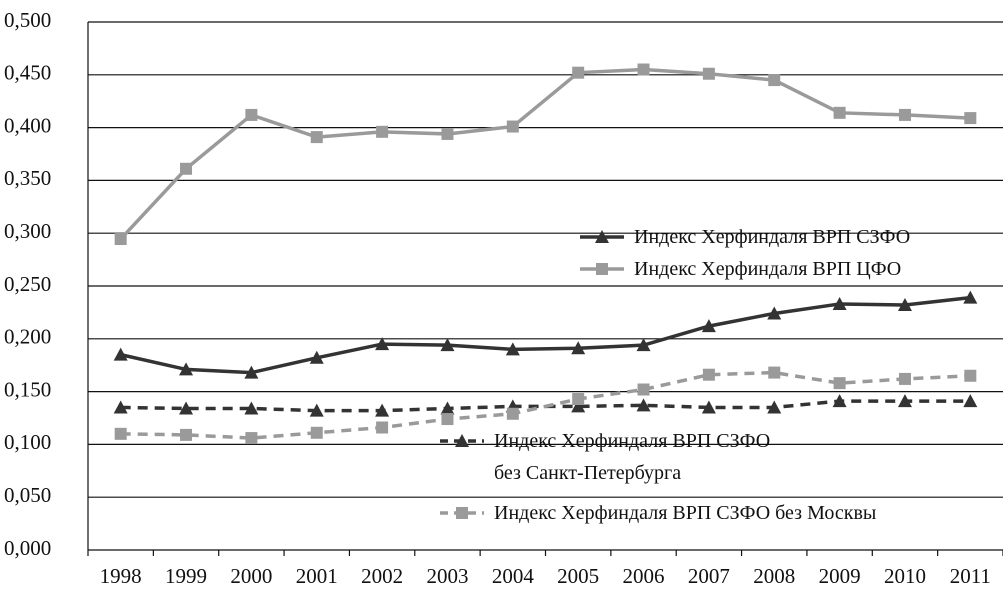 The height and width of the screenshot is (590, 1003). What do you see at coordinates (27, 442) in the screenshot?
I see `y-tick-label: 0,100` at bounding box center [27, 442].